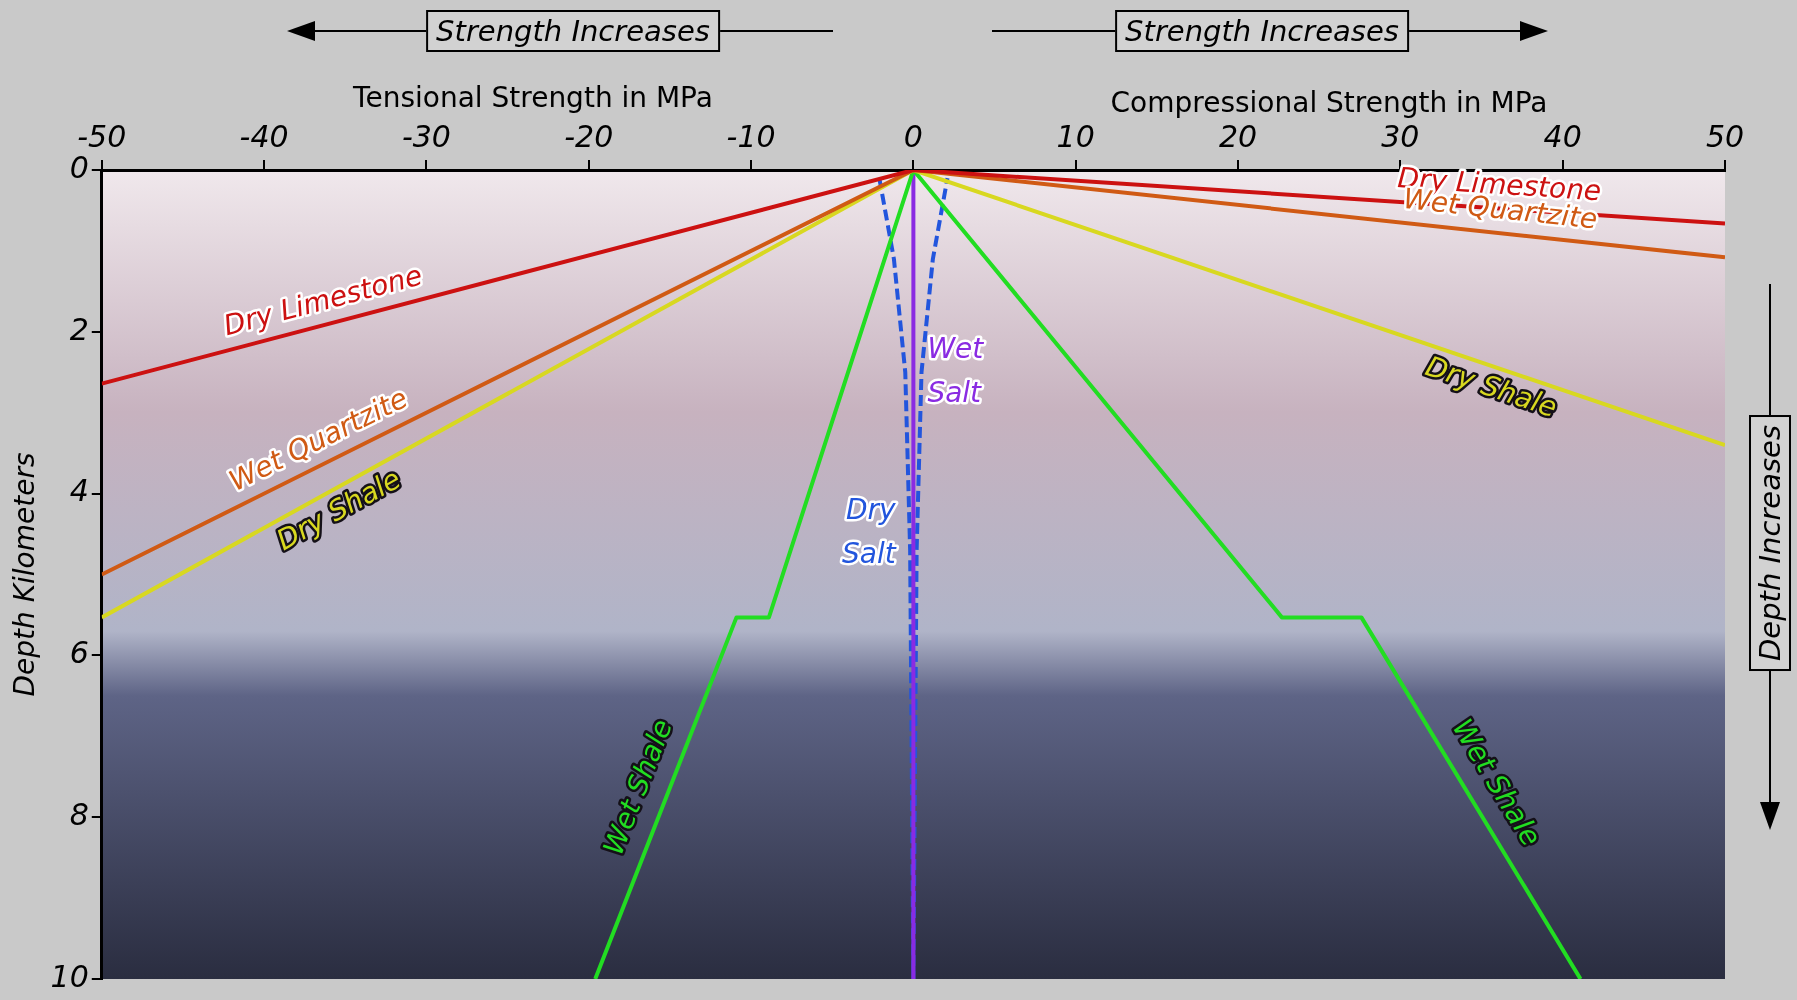 This screenshot has width=1797, height=1000. I want to click on x-tick-label: -30, so click(426, 136).